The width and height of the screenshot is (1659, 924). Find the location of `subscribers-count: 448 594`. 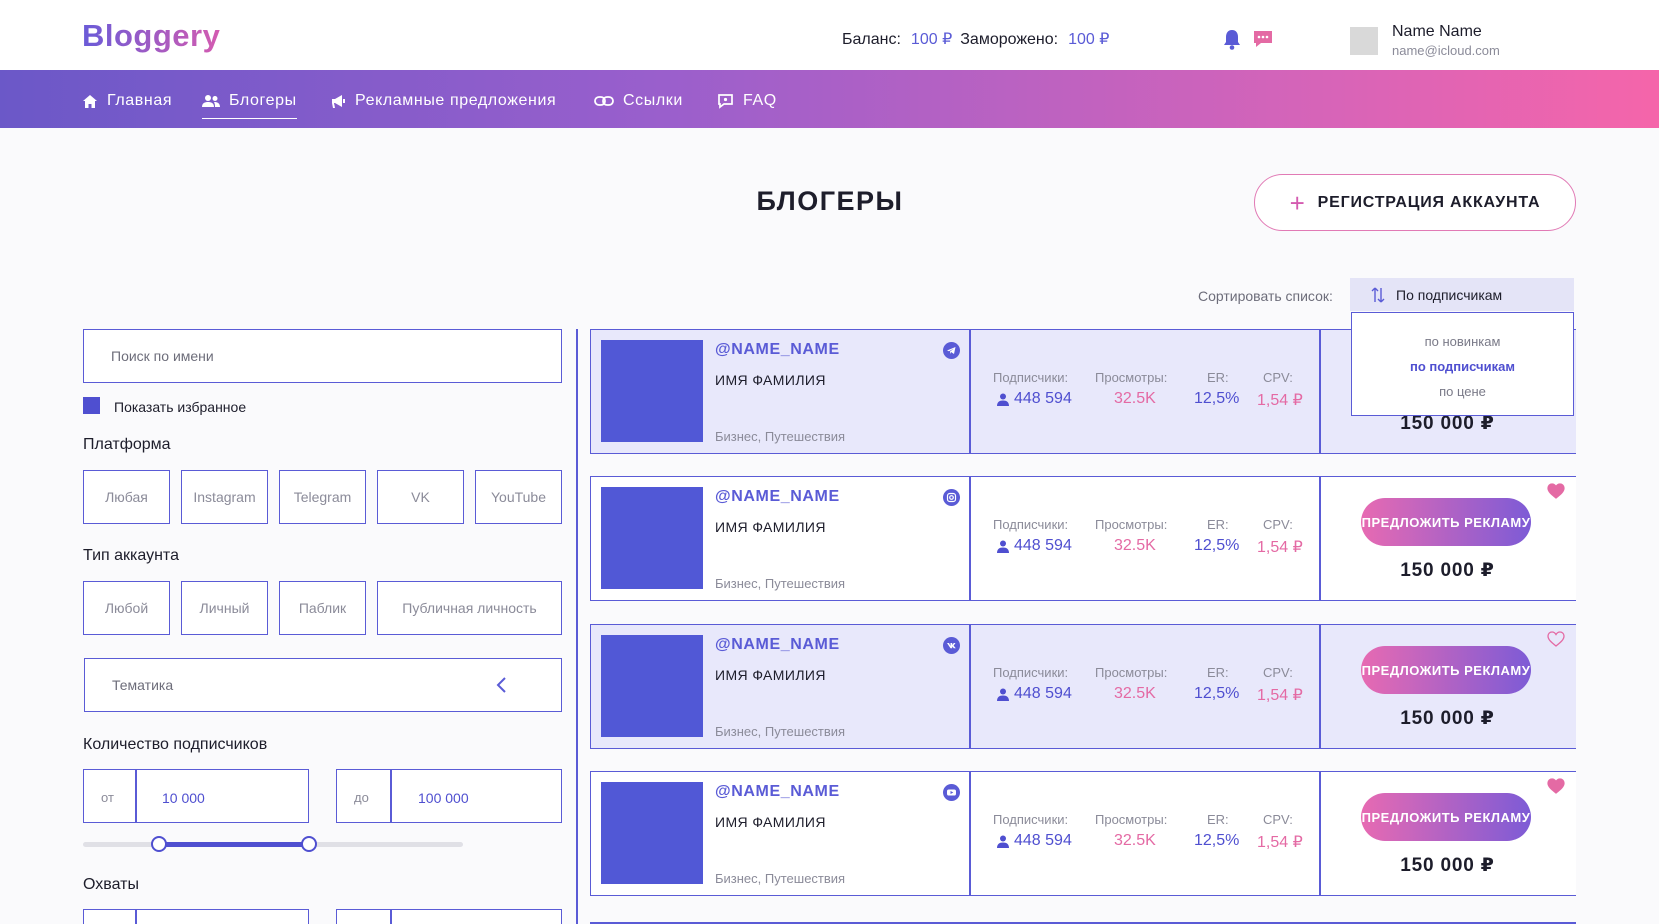

subscribers-count: 448 594 is located at coordinates (1043, 545).